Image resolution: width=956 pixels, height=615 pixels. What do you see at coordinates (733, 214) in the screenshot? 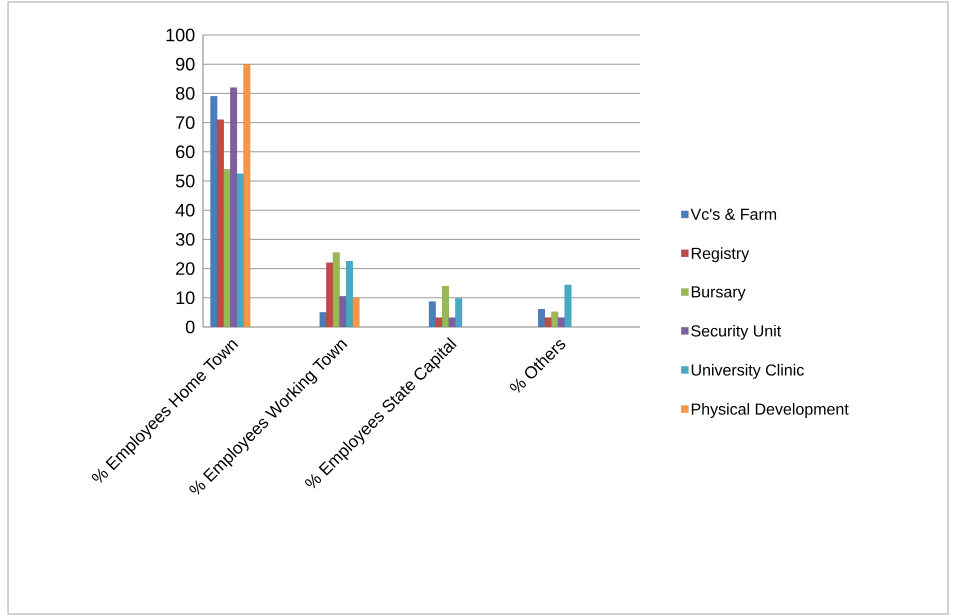
I see `legend-label: Vc's & Farm` at bounding box center [733, 214].